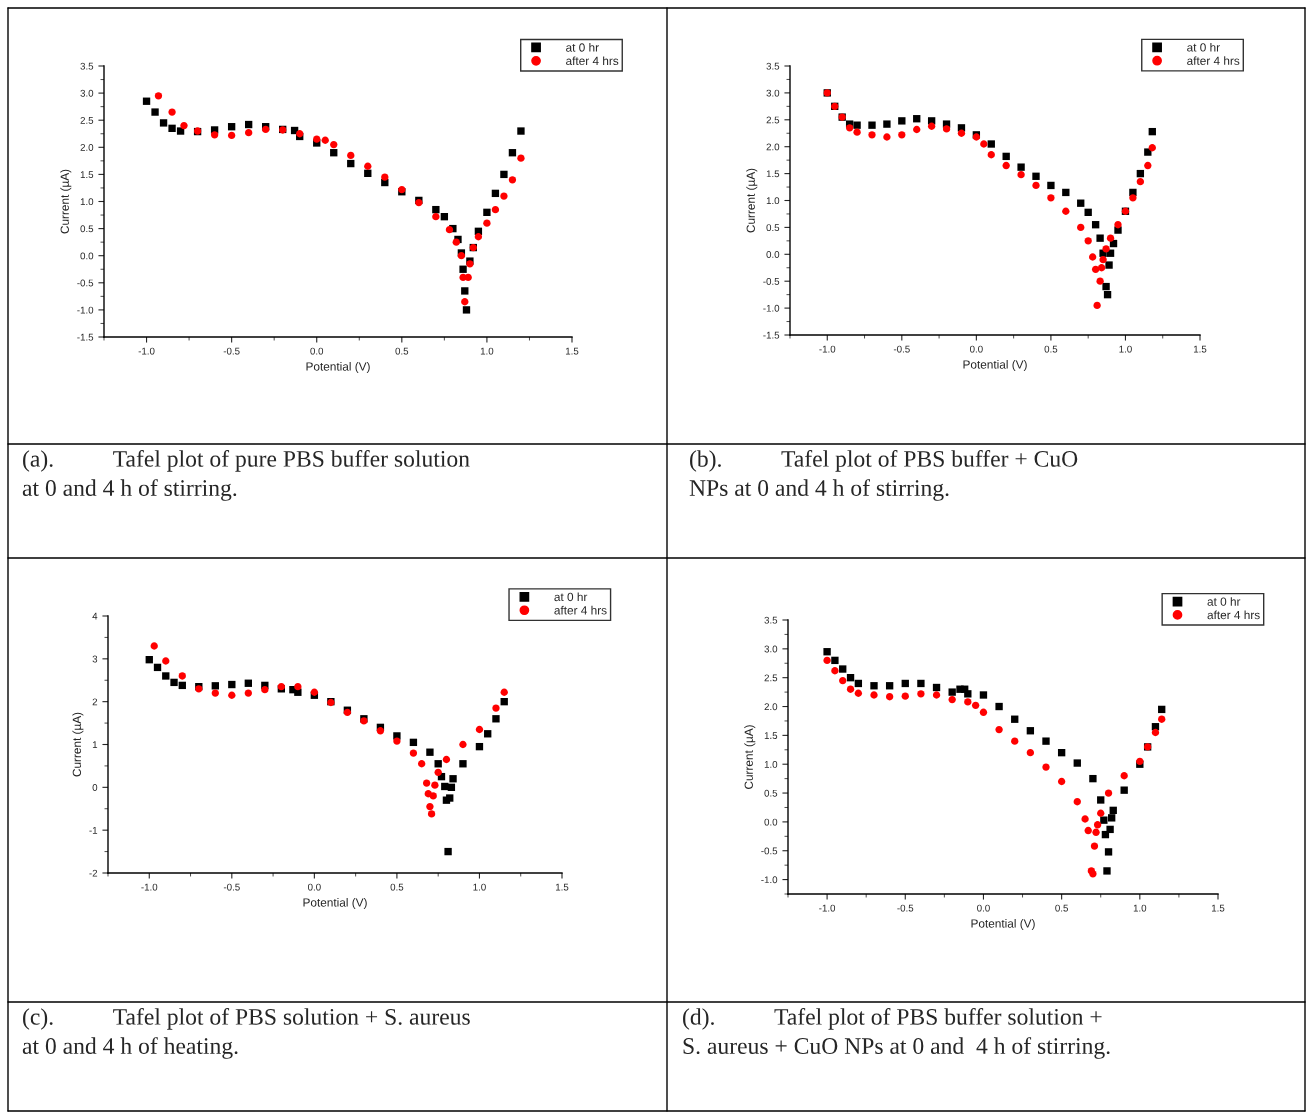  Describe the element at coordinates (246, 1033) in the screenshot. I see `text: (c). Tafel plot of PBS solution + S. aureus at 0 and 4 h of heating.` at that location.